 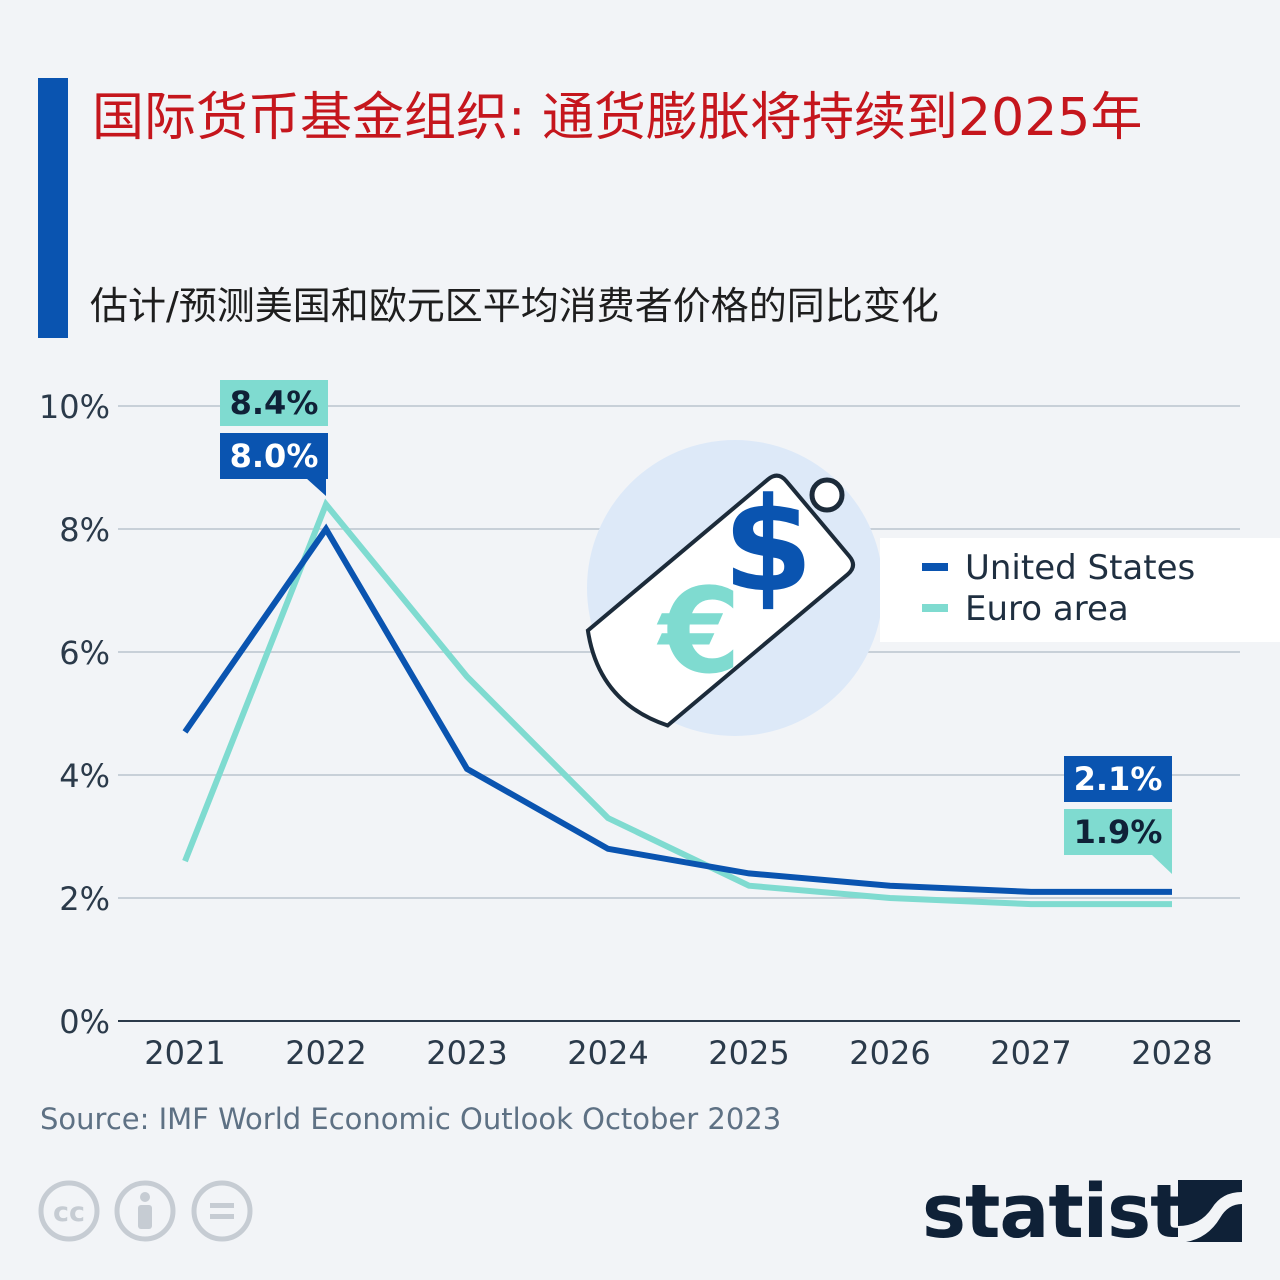 I want to click on x-tick-label: 2028, so click(x=1171, y=1053).